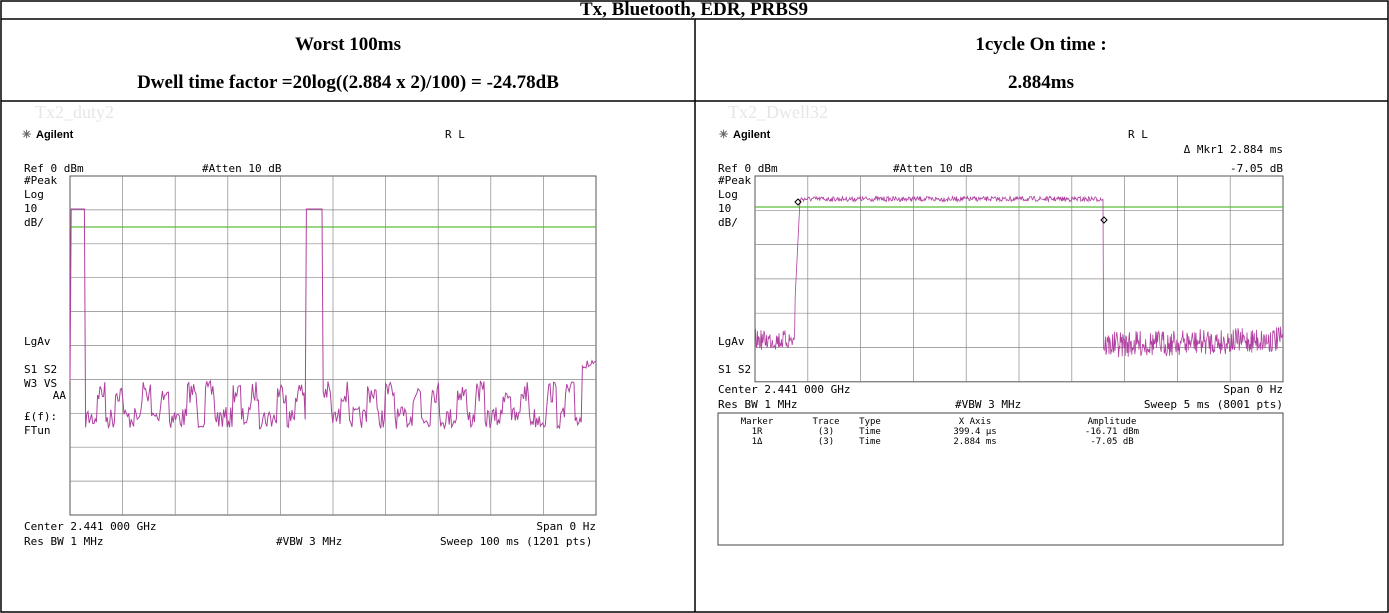  Describe the element at coordinates (1040, 44) in the screenshot. I see `heading: 1cycle On time :` at that location.